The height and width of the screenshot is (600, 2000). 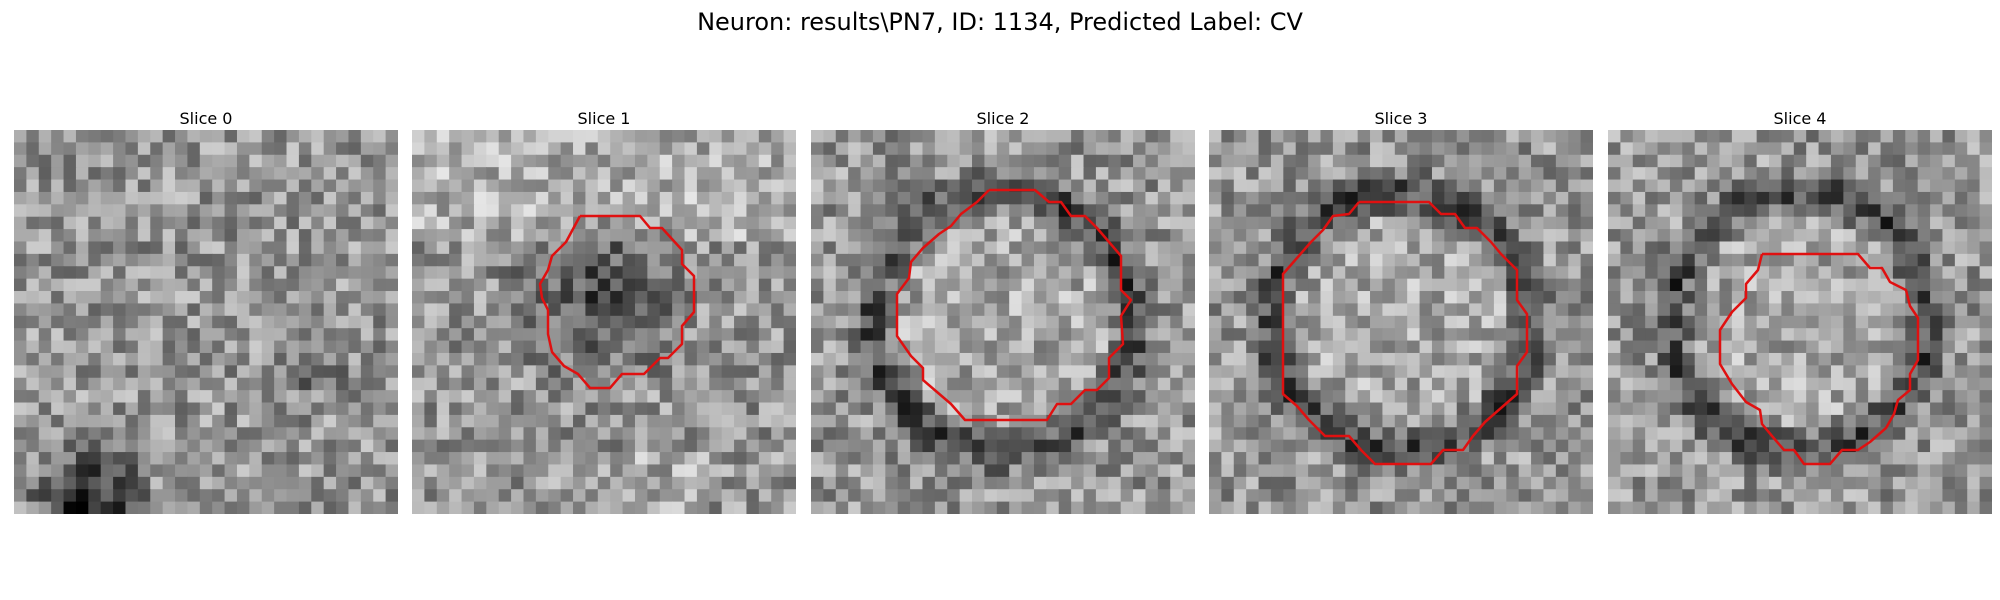 I want to click on slice-title: Slice 4, so click(x=1800, y=119).